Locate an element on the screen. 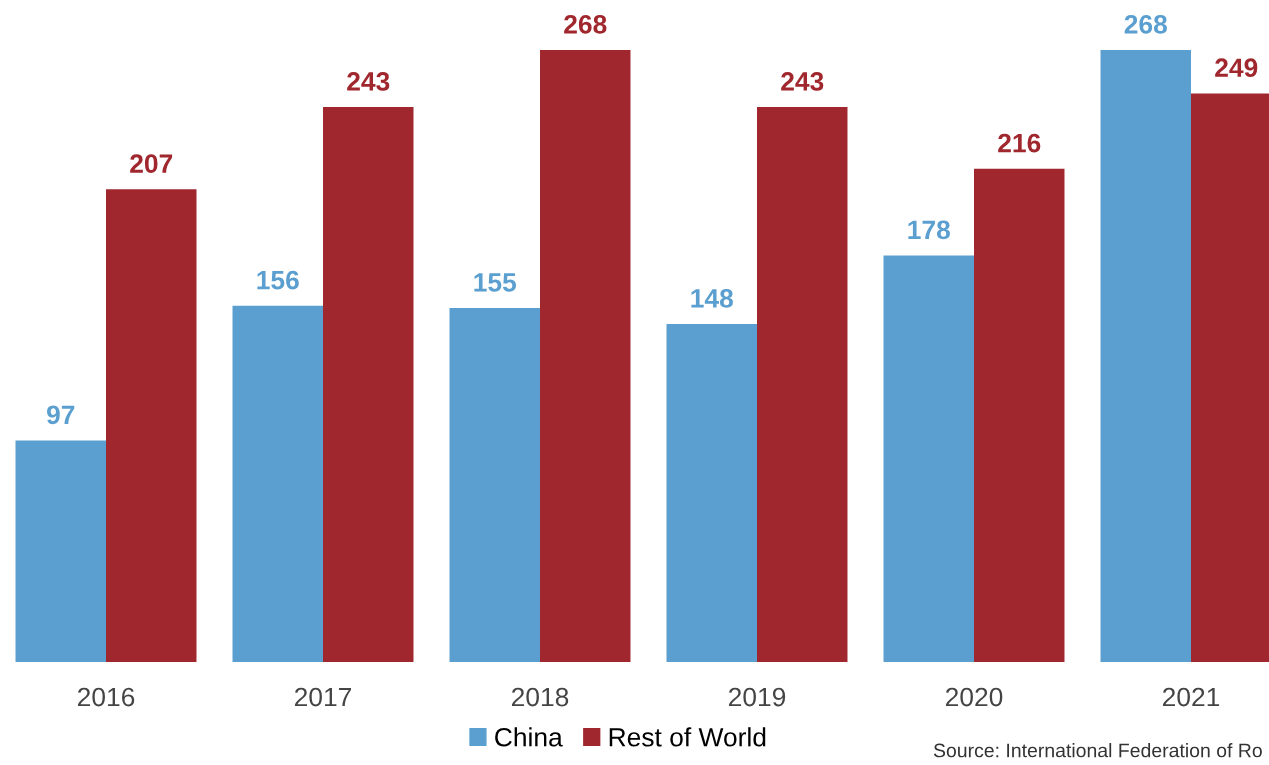 The image size is (1269, 765). data-label: 148 is located at coordinates (712, 298).